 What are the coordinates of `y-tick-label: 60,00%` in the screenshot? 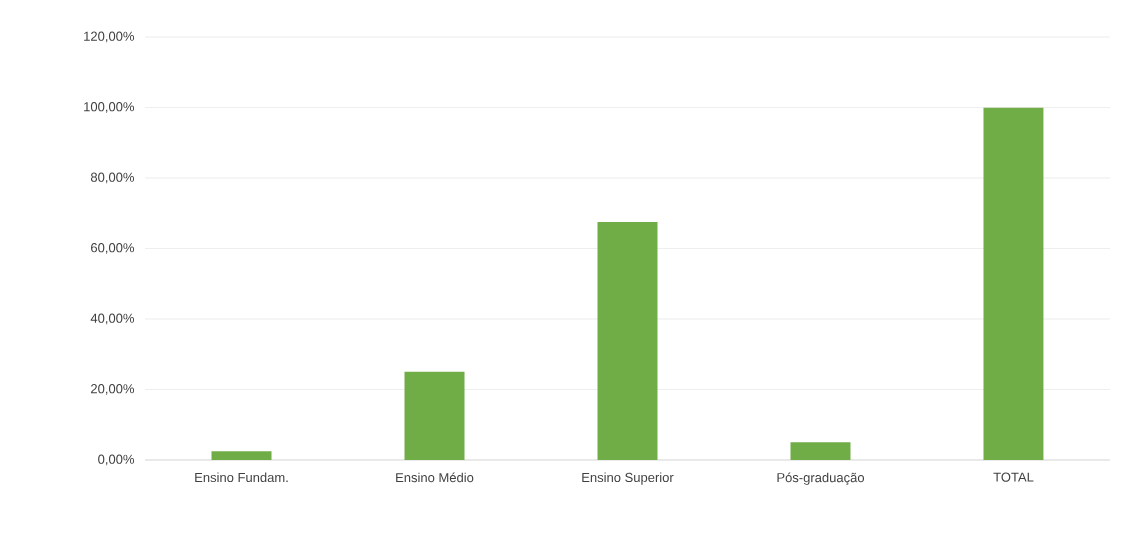 It's located at (113, 248).